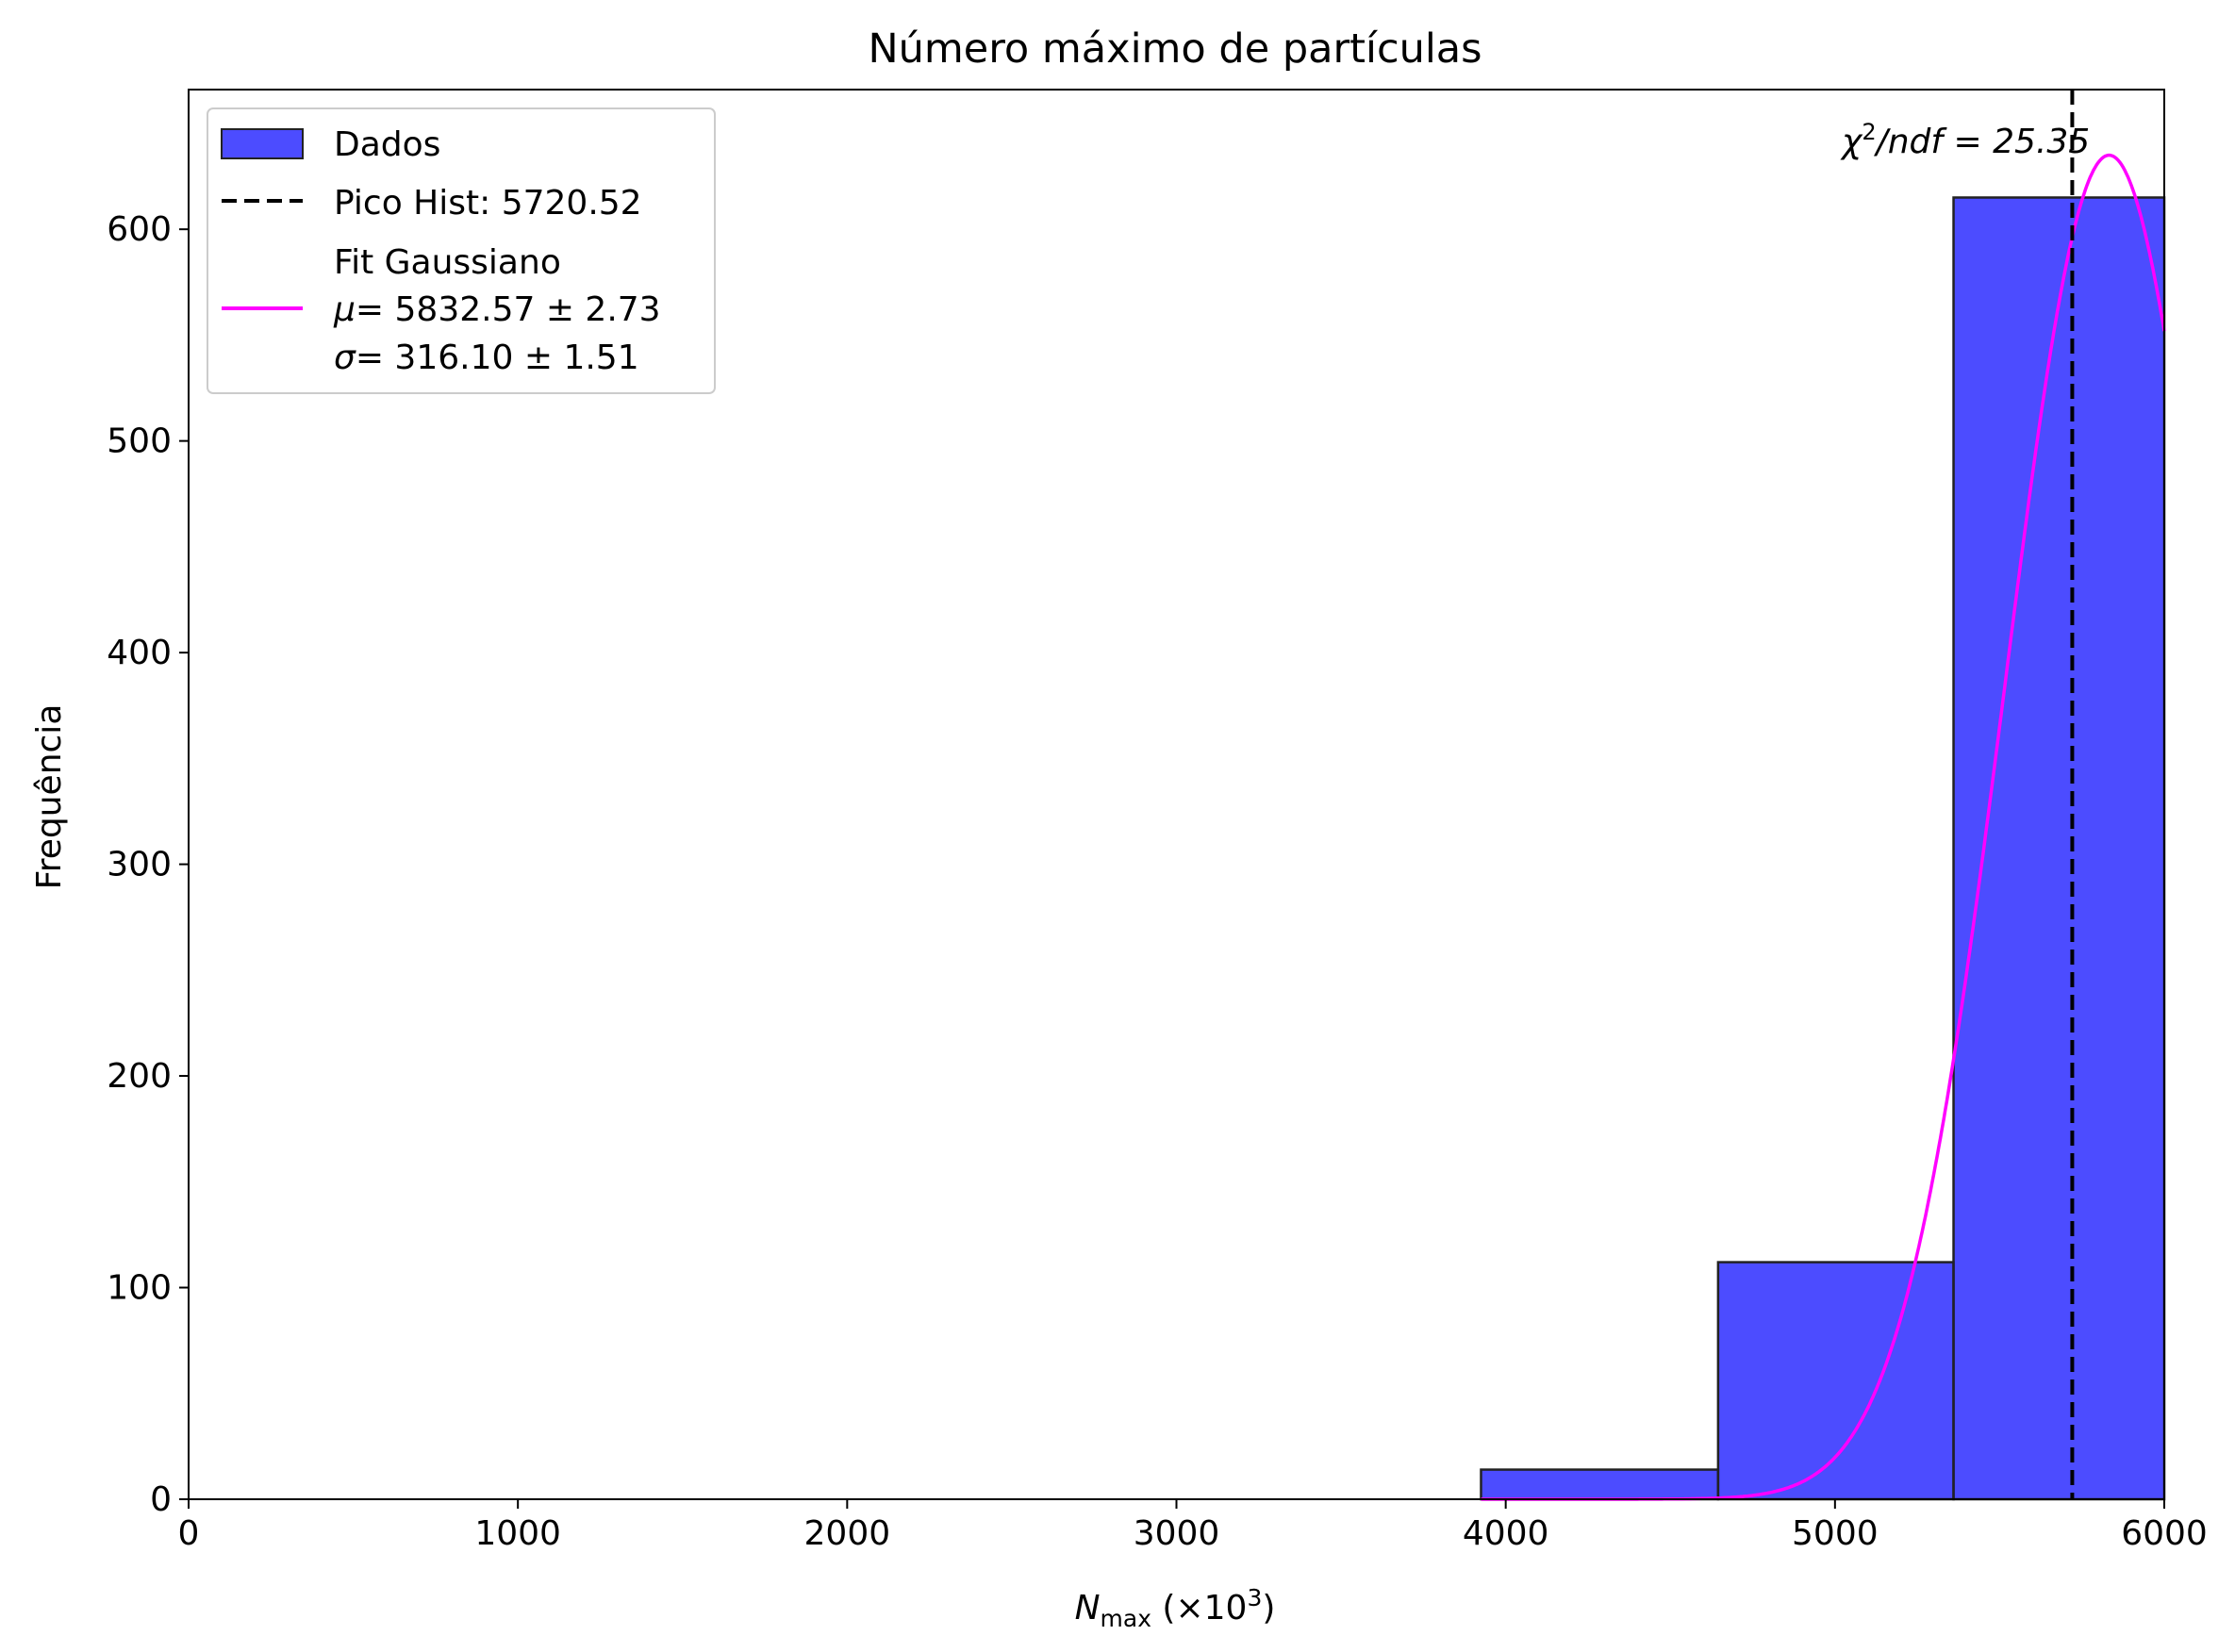  I want to click on xlabel-sub: max, so click(1126, 1618).